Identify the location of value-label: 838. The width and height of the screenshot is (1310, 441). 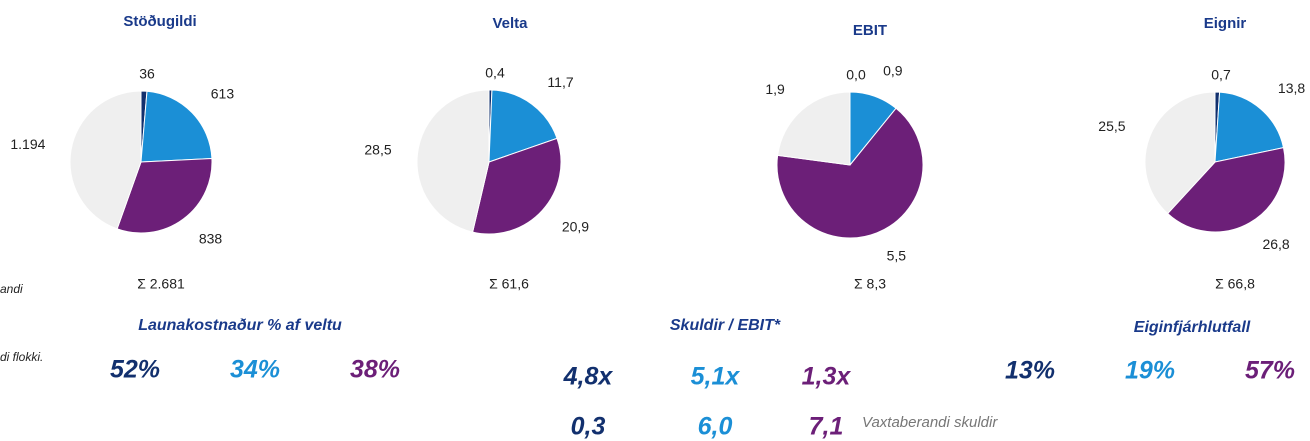
(211, 239).